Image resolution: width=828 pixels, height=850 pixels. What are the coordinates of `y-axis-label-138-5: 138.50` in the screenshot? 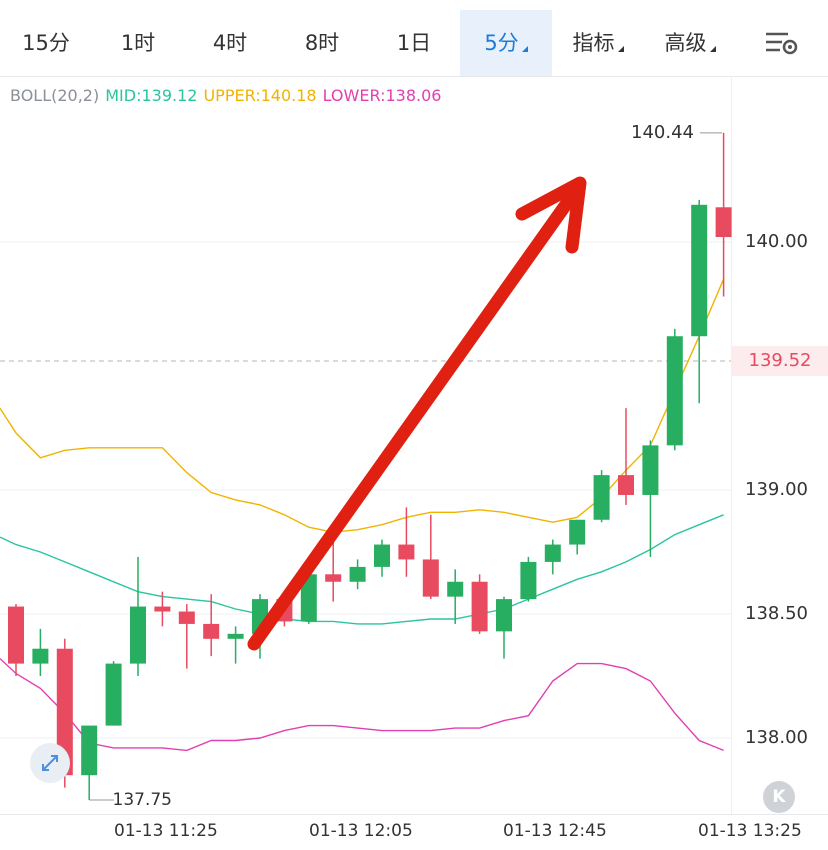 It's located at (776, 613).